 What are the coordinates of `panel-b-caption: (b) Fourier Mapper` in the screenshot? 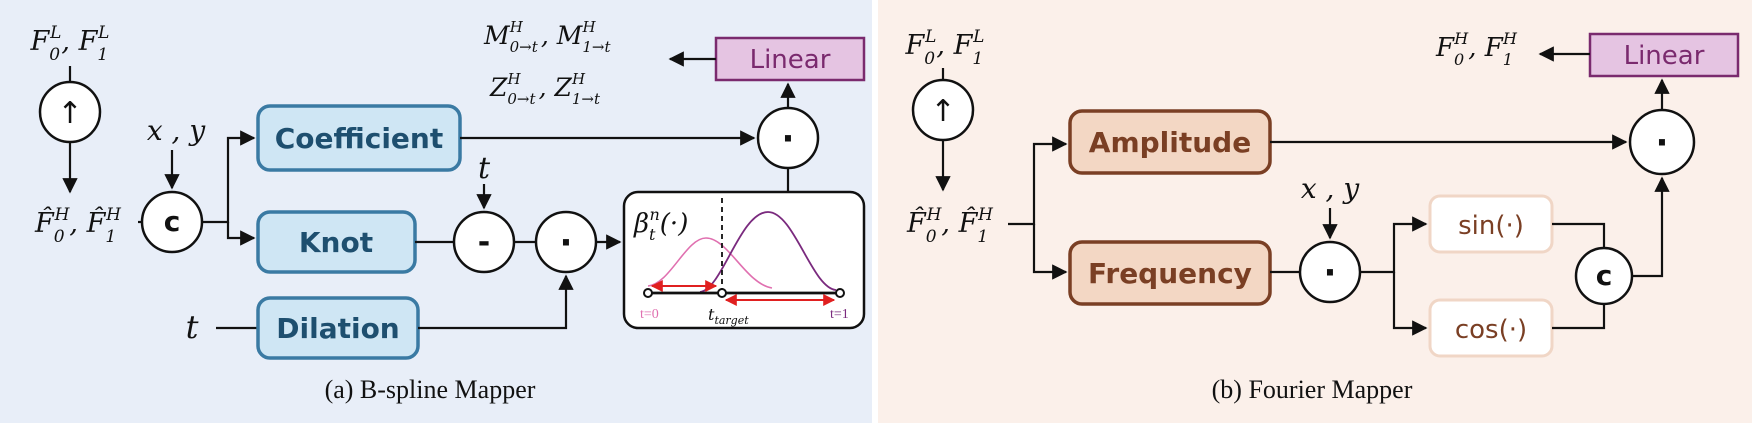 It's located at (1312, 389).